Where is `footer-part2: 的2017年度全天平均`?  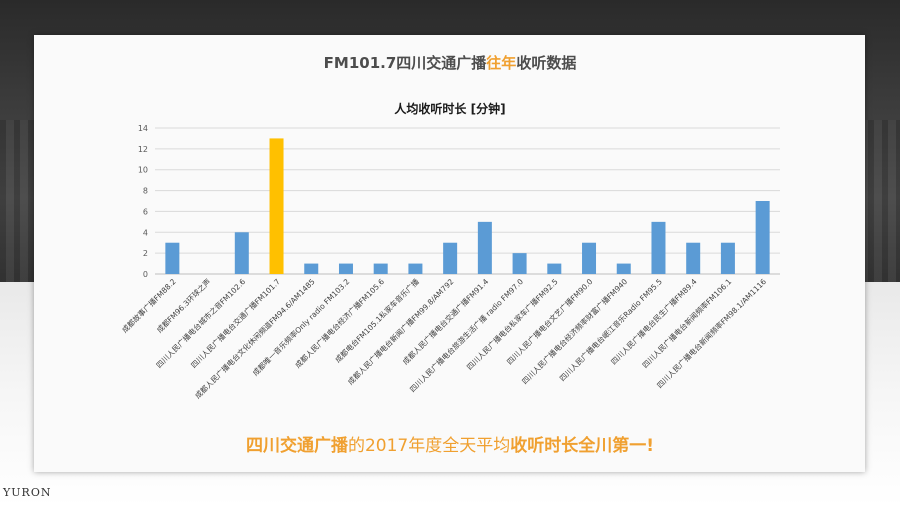 footer-part2: 的2017年度全天平均 is located at coordinates (429, 446).